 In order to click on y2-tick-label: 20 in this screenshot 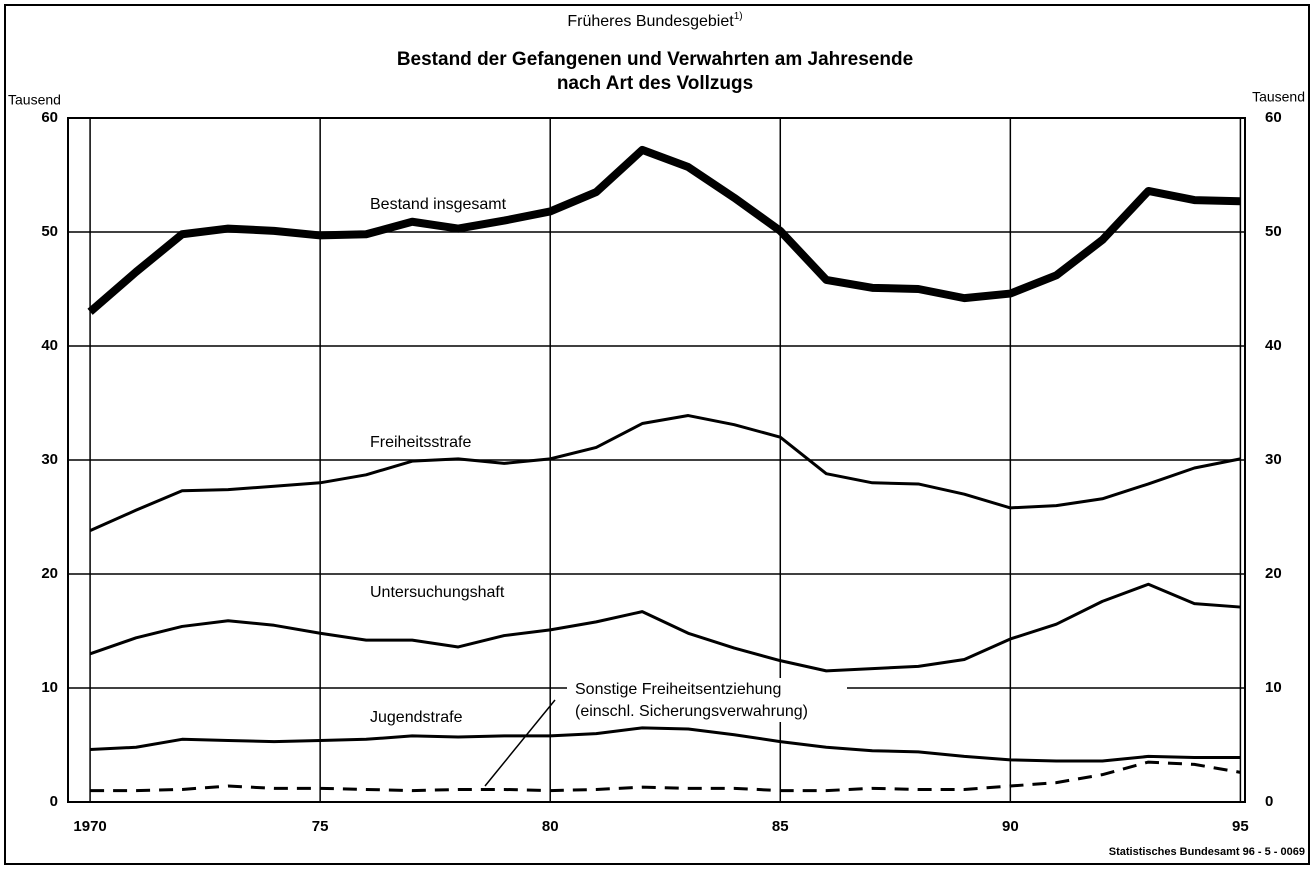, I will do `click(1273, 573)`.